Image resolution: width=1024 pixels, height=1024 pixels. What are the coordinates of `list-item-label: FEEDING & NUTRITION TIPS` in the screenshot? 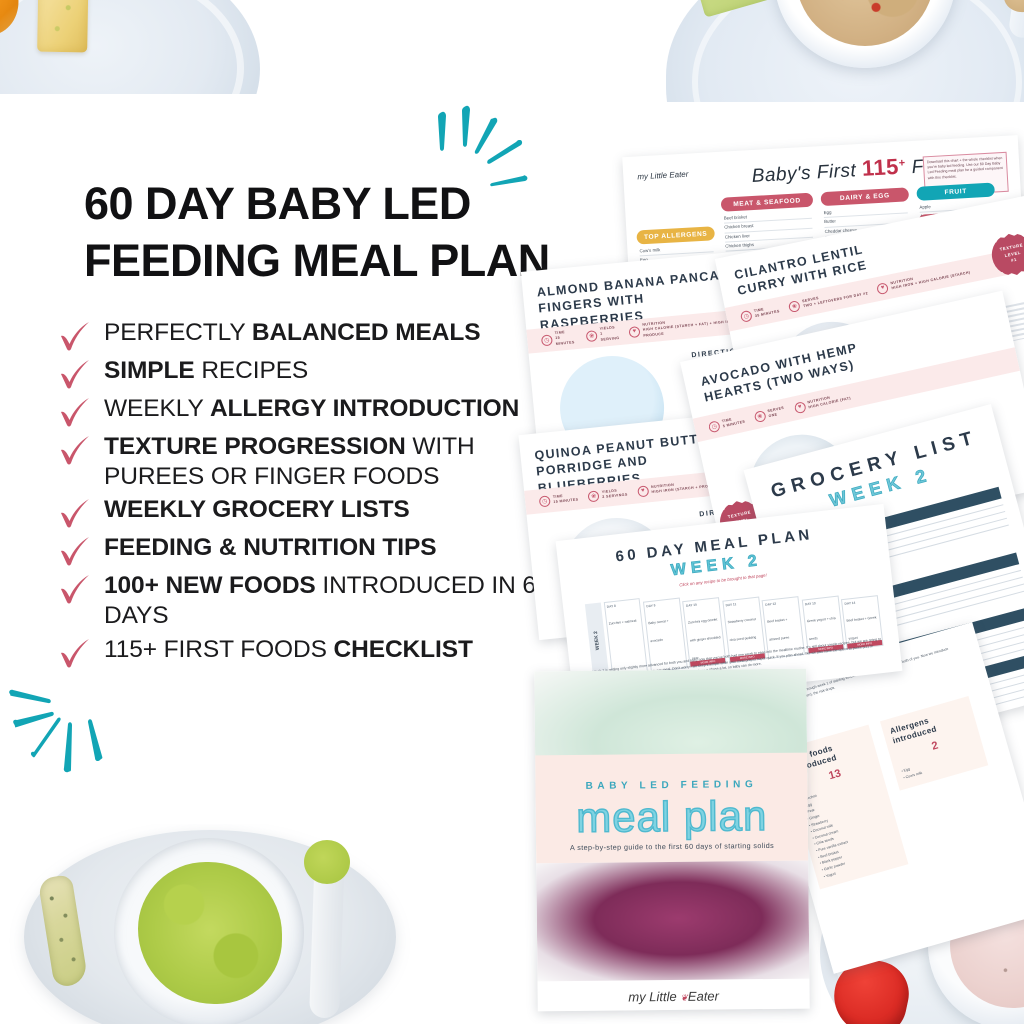 It's located at (270, 548).